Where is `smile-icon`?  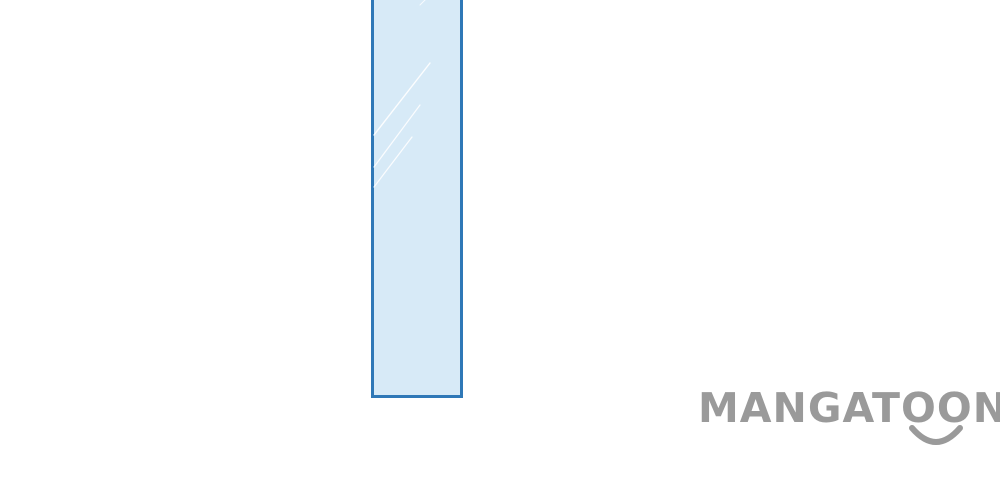
smile-icon is located at coordinates (936, 435).